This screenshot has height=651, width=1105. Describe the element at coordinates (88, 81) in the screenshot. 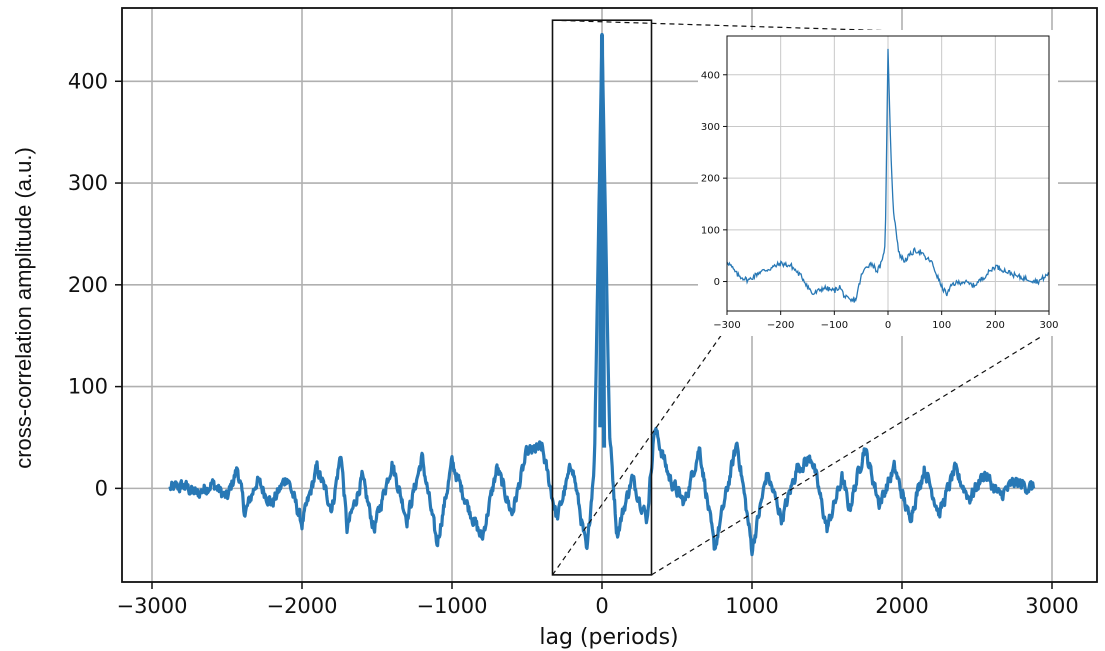

I see `main-y-tick-label: 400` at that location.